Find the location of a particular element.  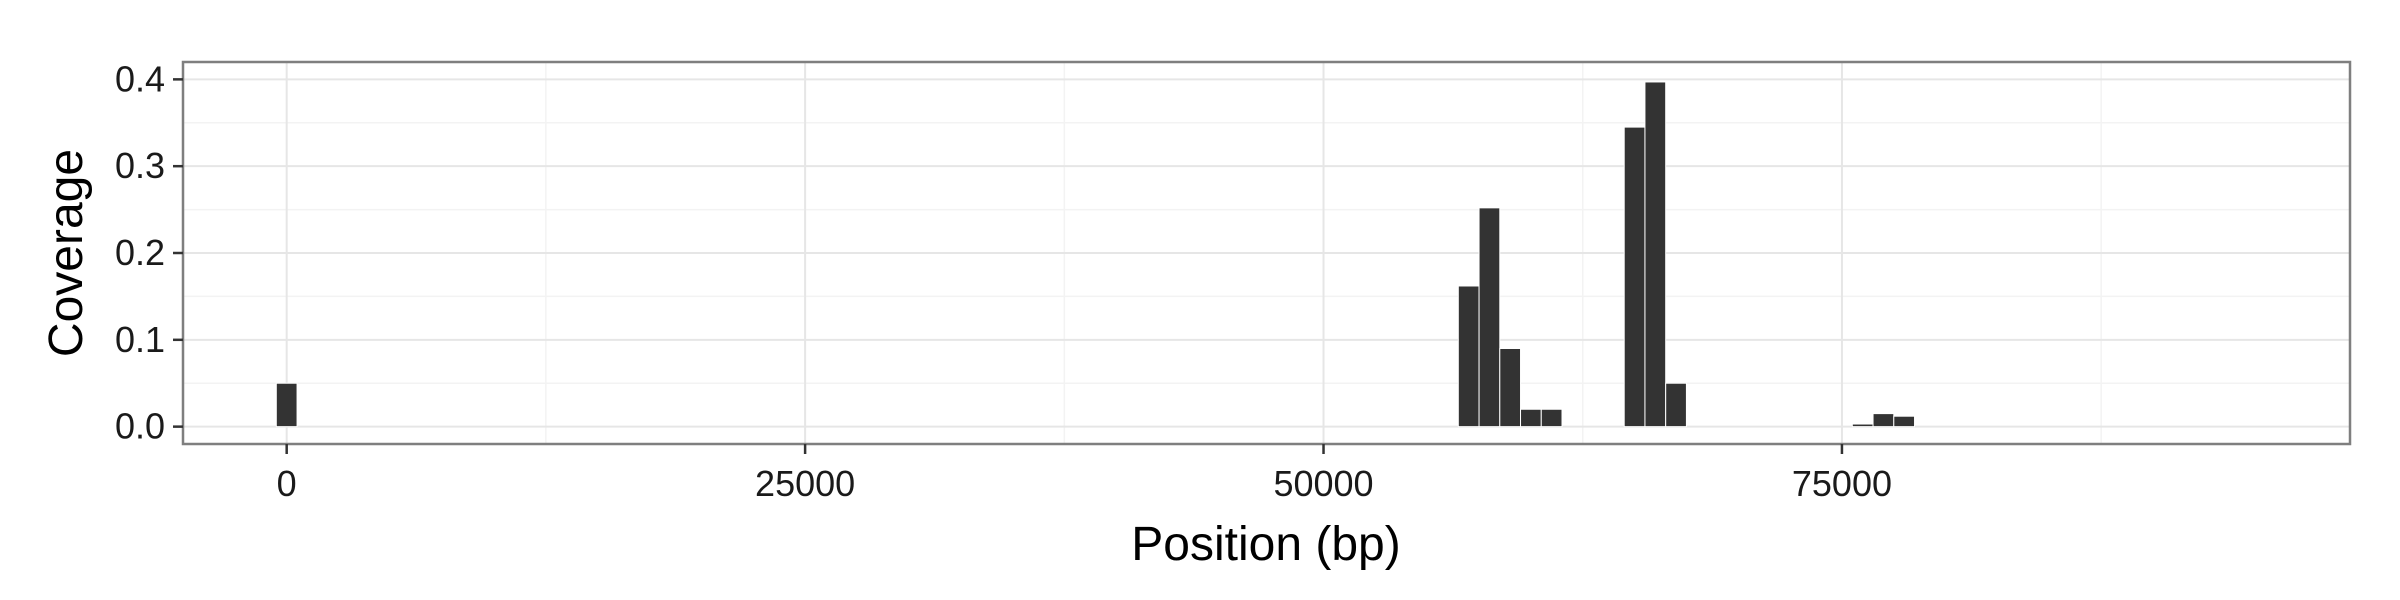

x-tick-label: 50000 is located at coordinates (1323, 483).